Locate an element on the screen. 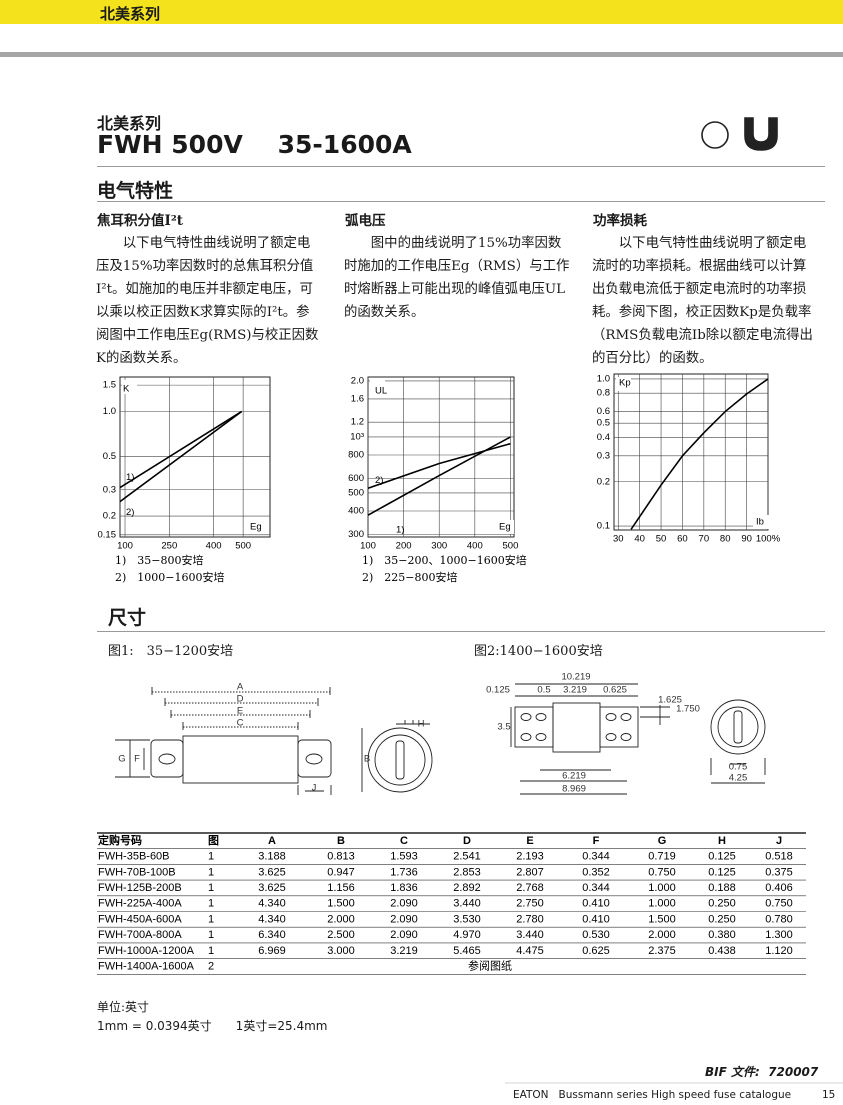 This screenshot has height=1105, width=843. dimension-label: 1.625 is located at coordinates (670, 700).